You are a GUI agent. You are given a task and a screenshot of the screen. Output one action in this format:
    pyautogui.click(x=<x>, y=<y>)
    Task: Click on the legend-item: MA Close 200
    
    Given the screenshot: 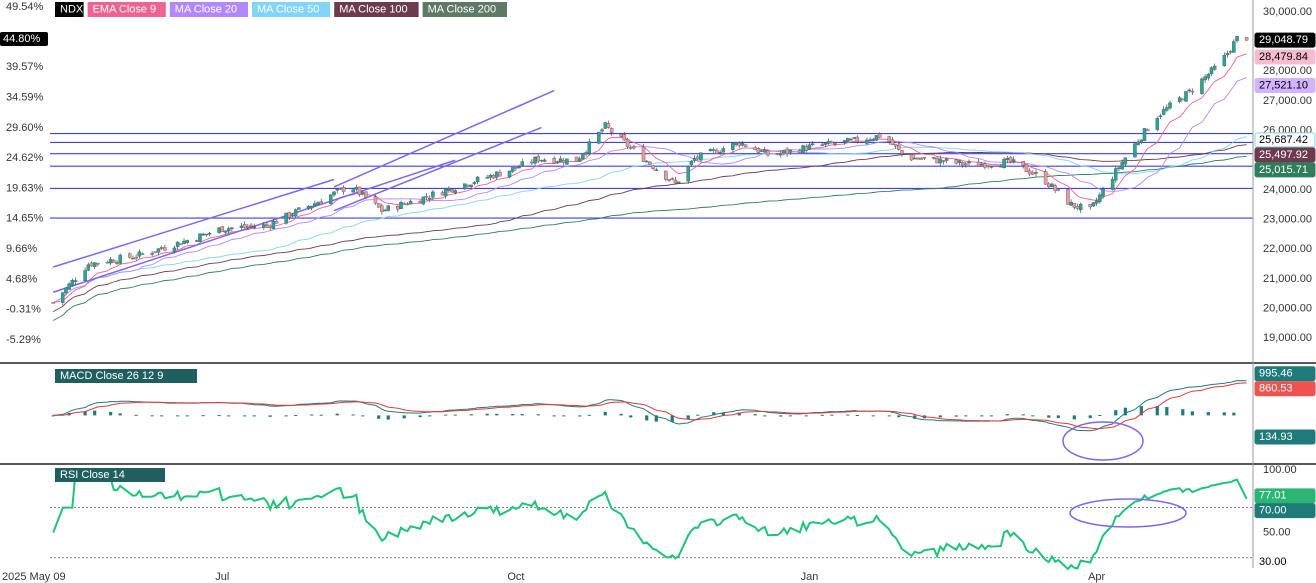 What is the action you would take?
    pyautogui.click(x=464, y=9)
    